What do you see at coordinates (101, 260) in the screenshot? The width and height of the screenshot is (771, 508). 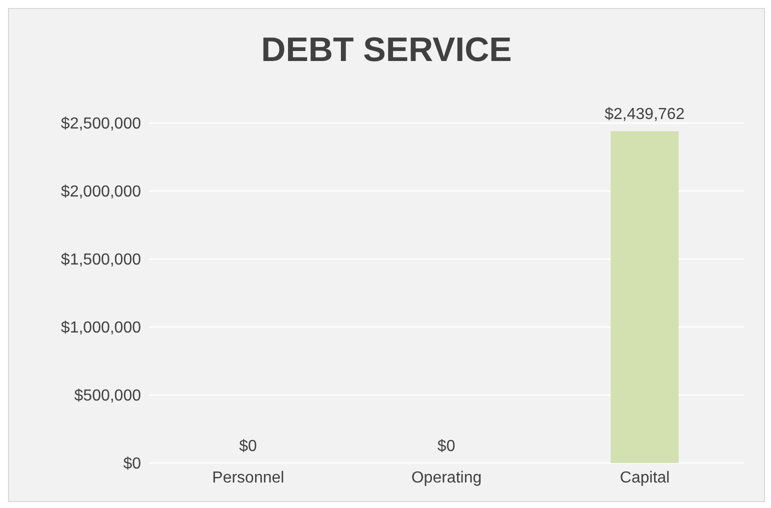 I see `y-tick-label: $1,500,000` at bounding box center [101, 260].